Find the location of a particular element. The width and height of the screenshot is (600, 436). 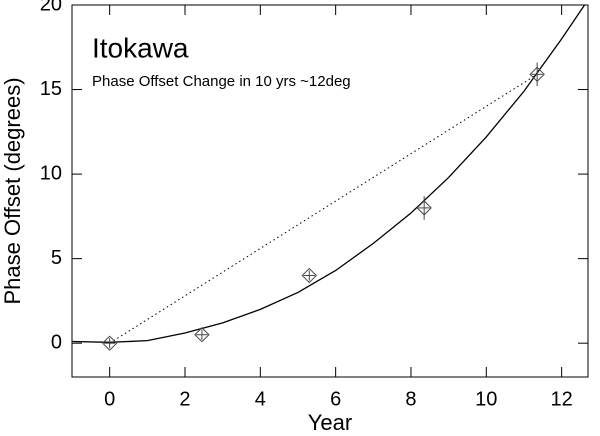

y-tick-label: 5 is located at coordinates (56, 258).